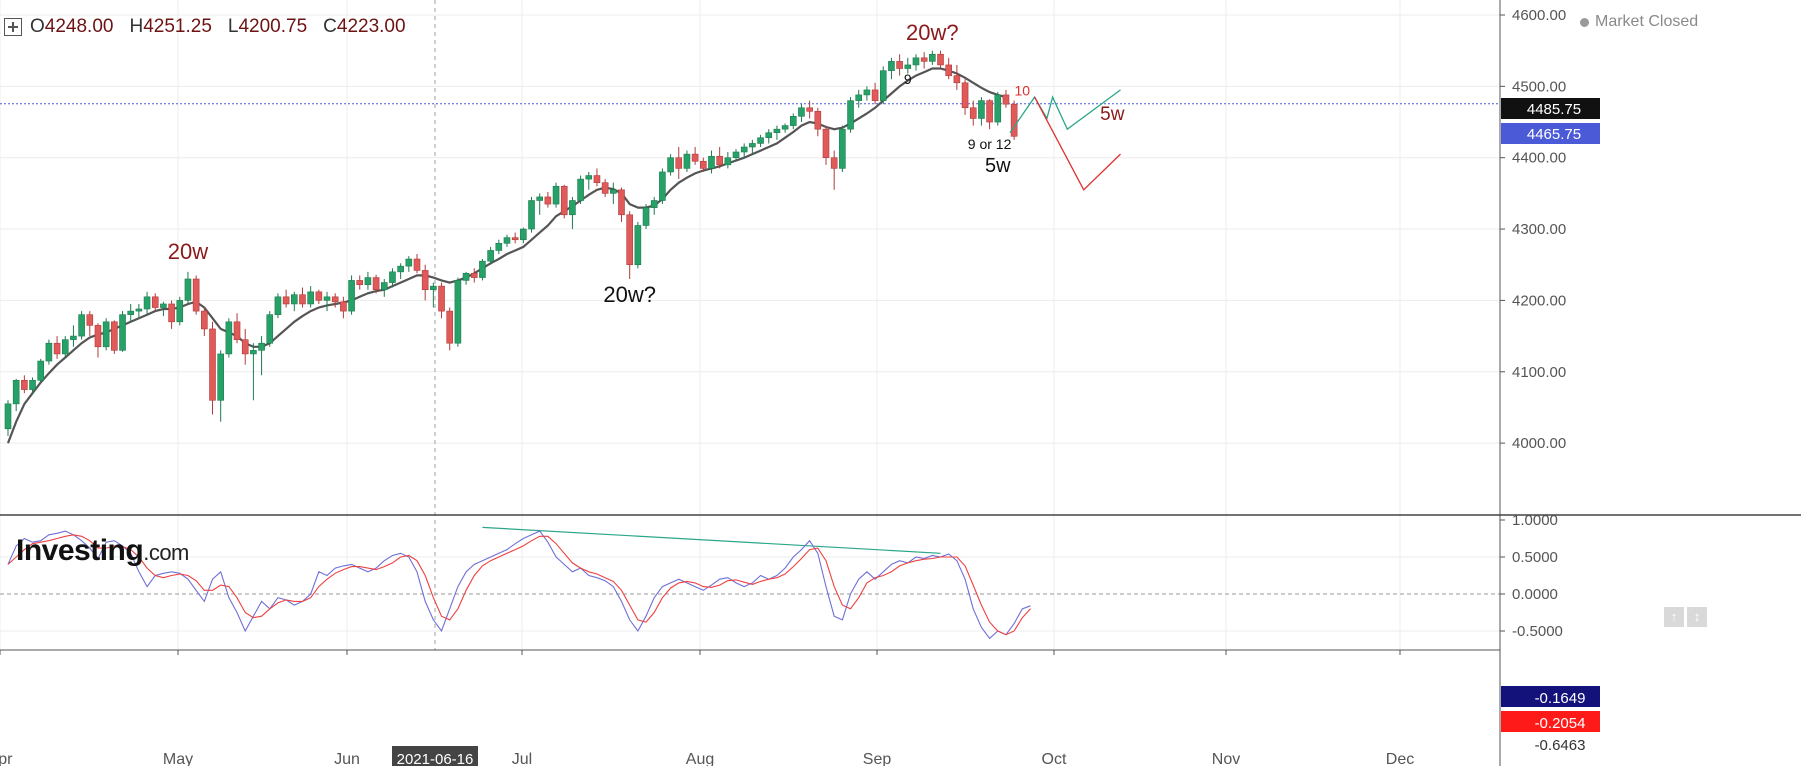 The height and width of the screenshot is (766, 1801). Describe the element at coordinates (188, 251) in the screenshot. I see `annotation-label: 20w` at that location.